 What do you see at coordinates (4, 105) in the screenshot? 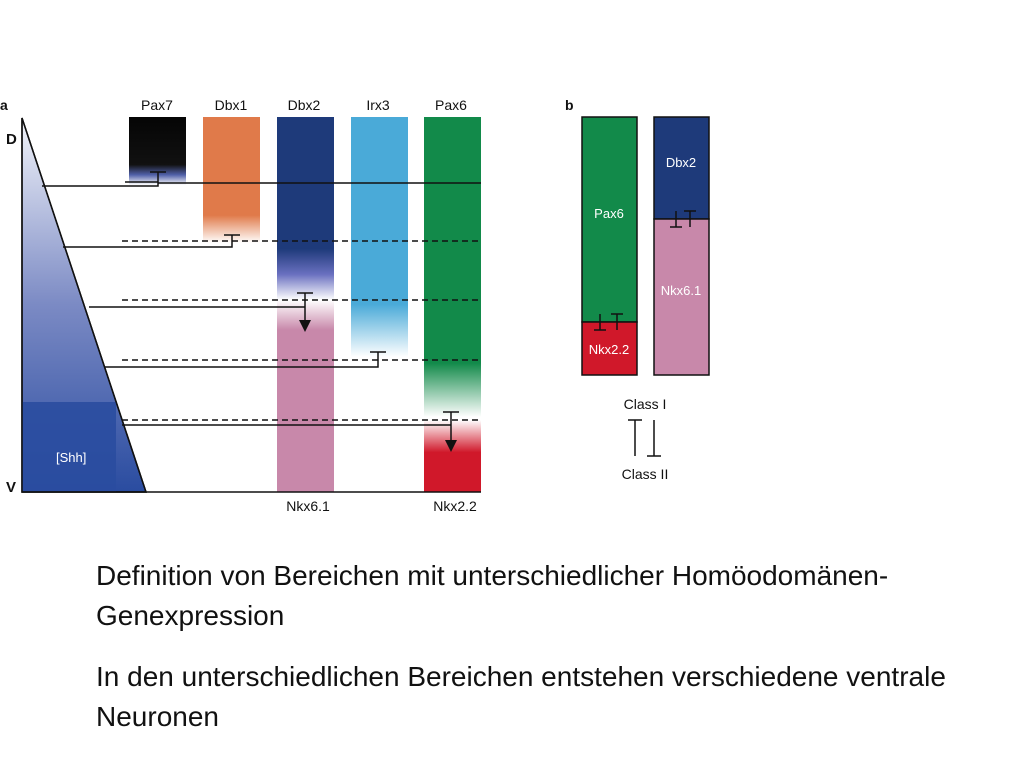
I see `panel-a-label: a` at bounding box center [4, 105].